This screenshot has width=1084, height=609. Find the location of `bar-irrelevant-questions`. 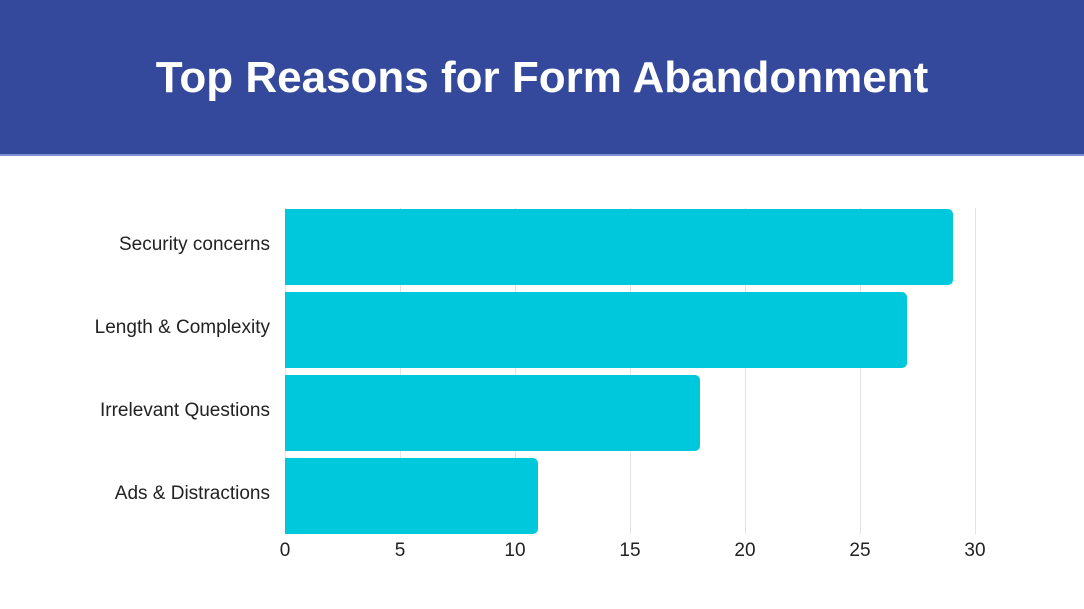

bar-irrelevant-questions is located at coordinates (492, 413).